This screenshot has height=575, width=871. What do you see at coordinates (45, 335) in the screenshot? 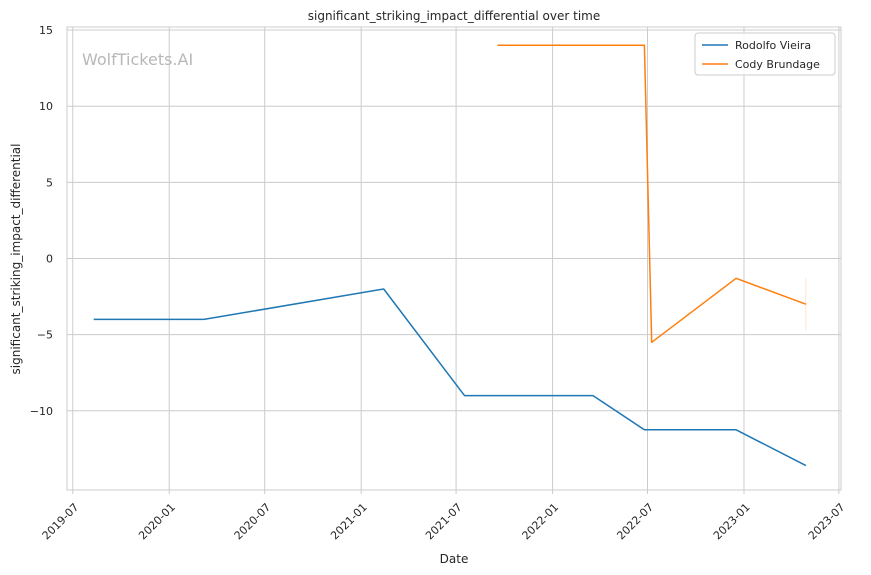
I see `y-tick-label: −5` at bounding box center [45, 335].